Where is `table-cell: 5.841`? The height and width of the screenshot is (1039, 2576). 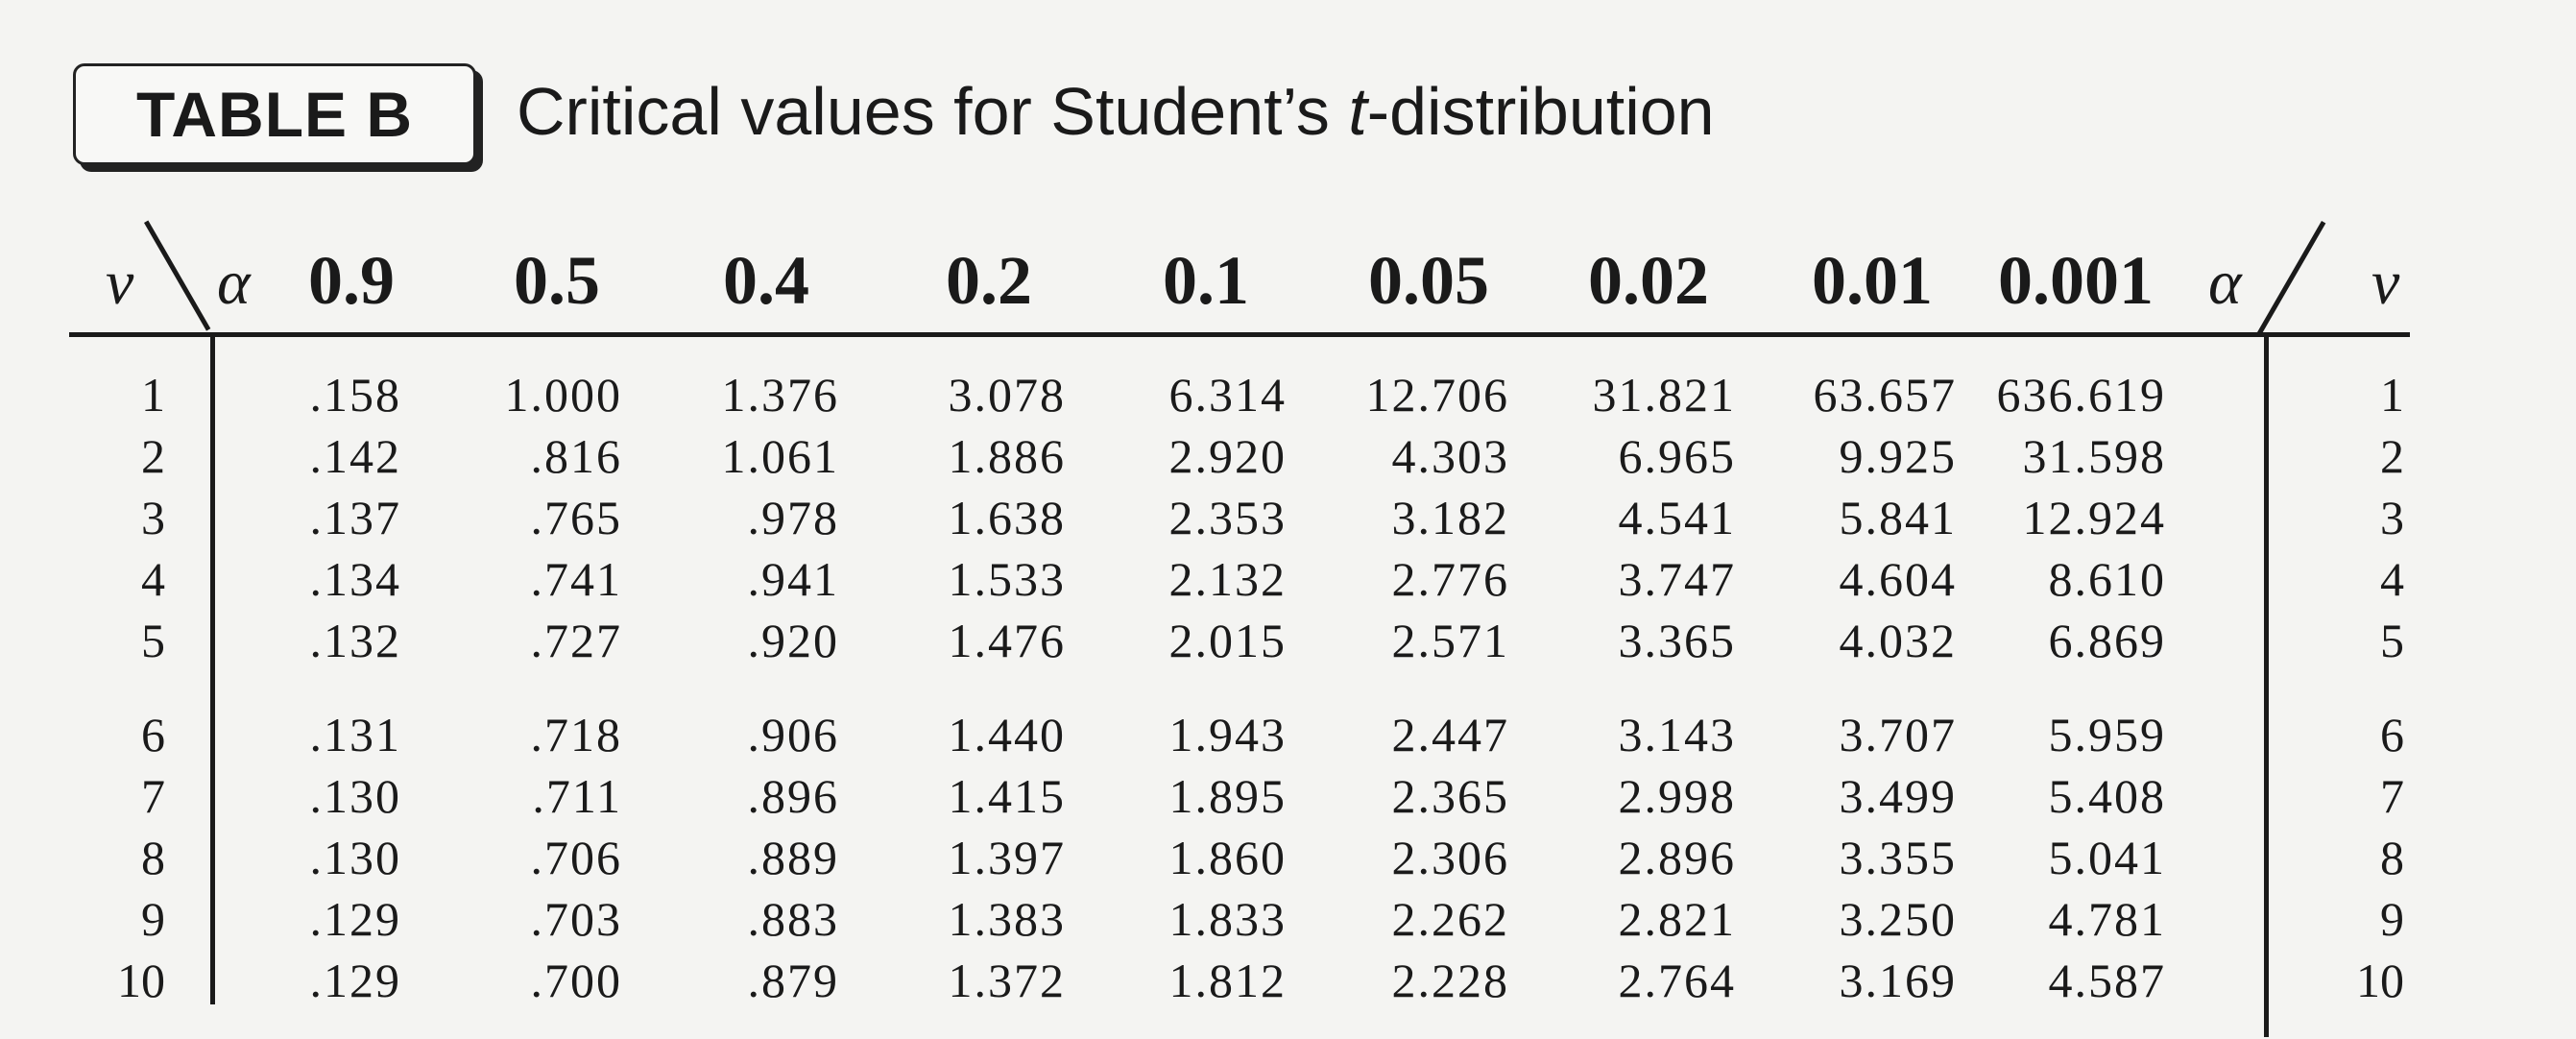 table-cell: 5.841 is located at coordinates (1898, 517).